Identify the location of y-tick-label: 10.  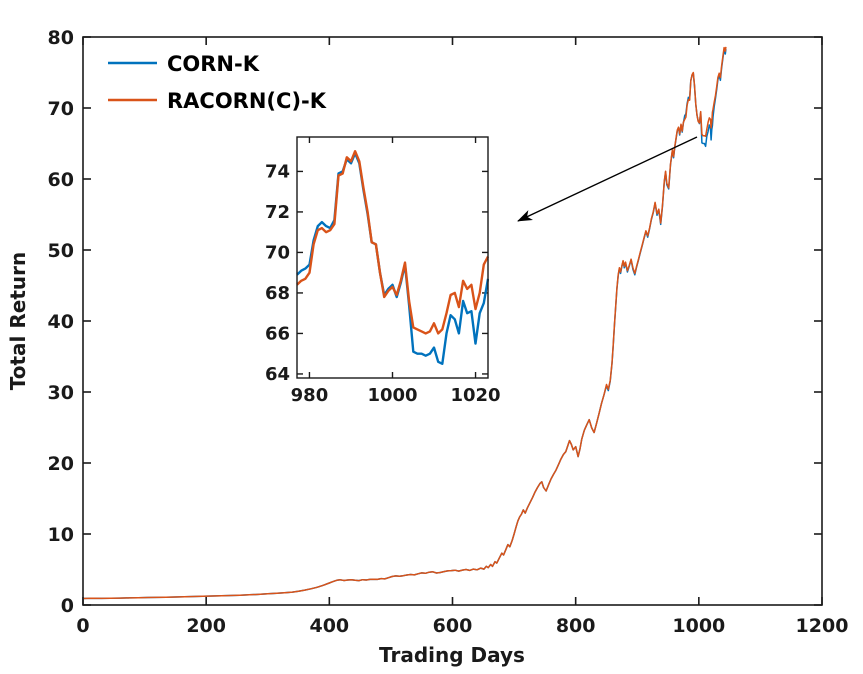
(61, 535).